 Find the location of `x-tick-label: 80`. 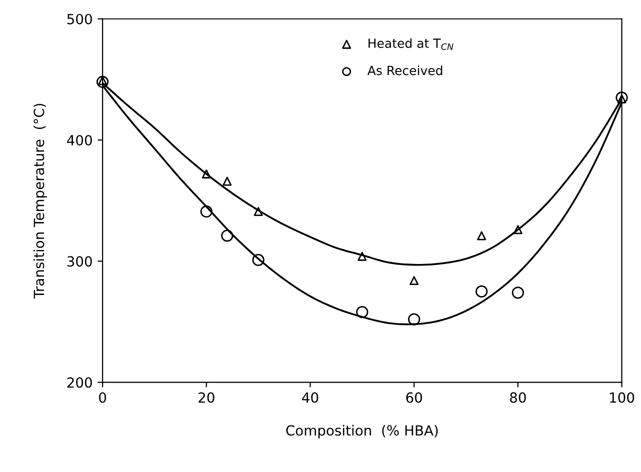

x-tick-label: 80 is located at coordinates (518, 397).